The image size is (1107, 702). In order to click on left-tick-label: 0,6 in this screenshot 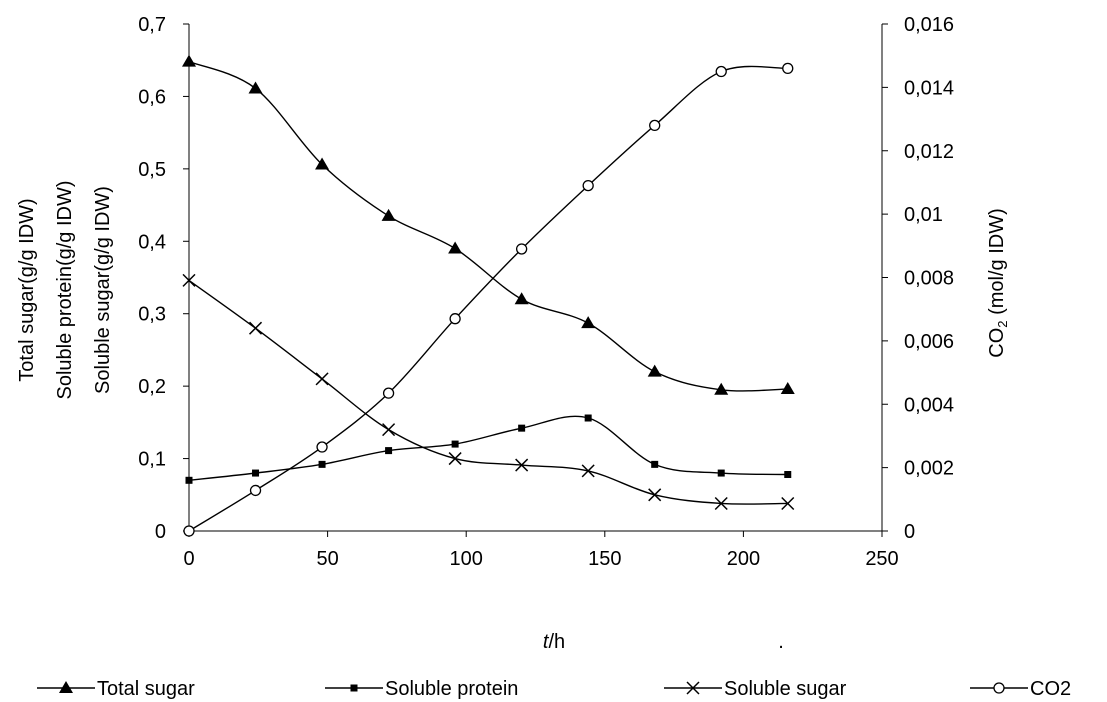, I will do `click(152, 97)`.